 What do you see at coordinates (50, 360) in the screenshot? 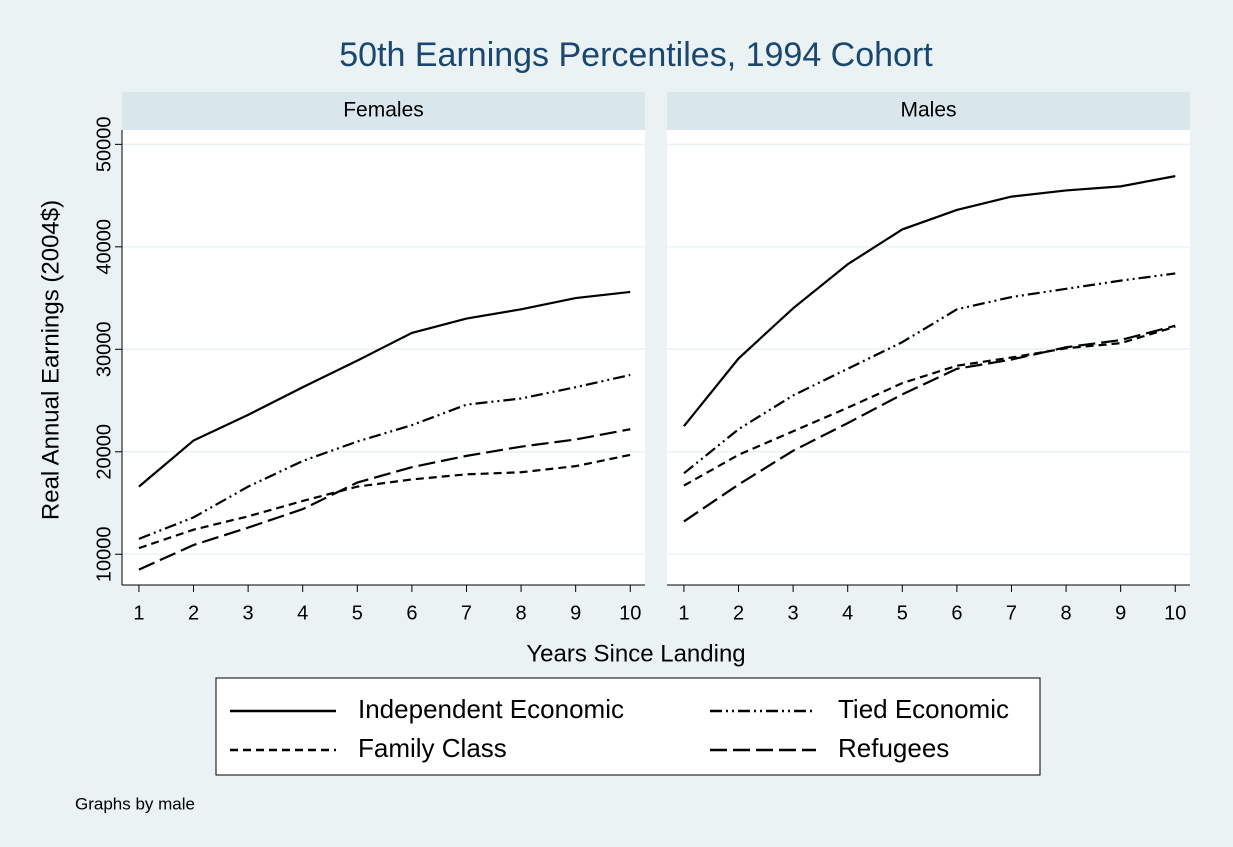
I see `y-axis-title: Real Annual Earnings (2004$)` at bounding box center [50, 360].